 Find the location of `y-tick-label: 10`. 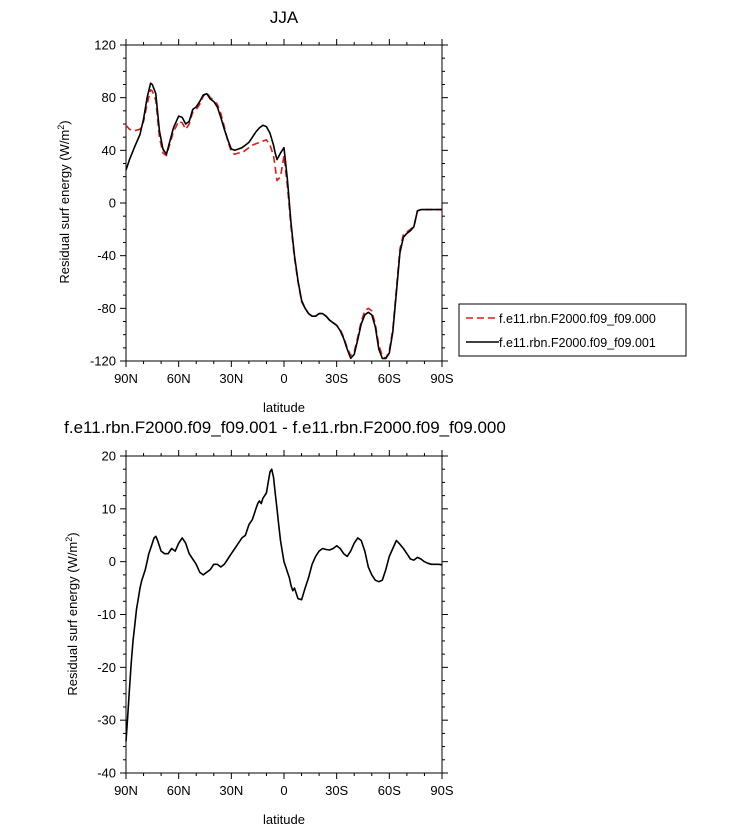

y-tick-label: 10 is located at coordinates (109, 508).